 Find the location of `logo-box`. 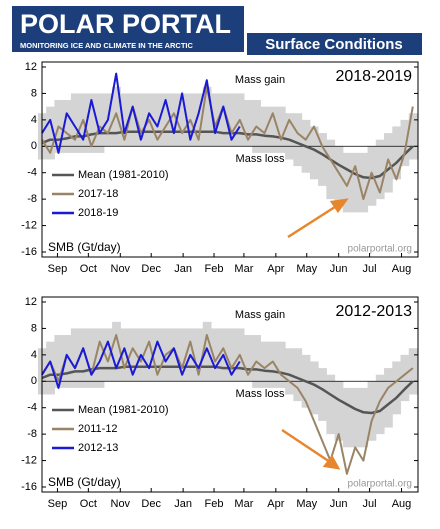

logo-box is located at coordinates (128, 29).